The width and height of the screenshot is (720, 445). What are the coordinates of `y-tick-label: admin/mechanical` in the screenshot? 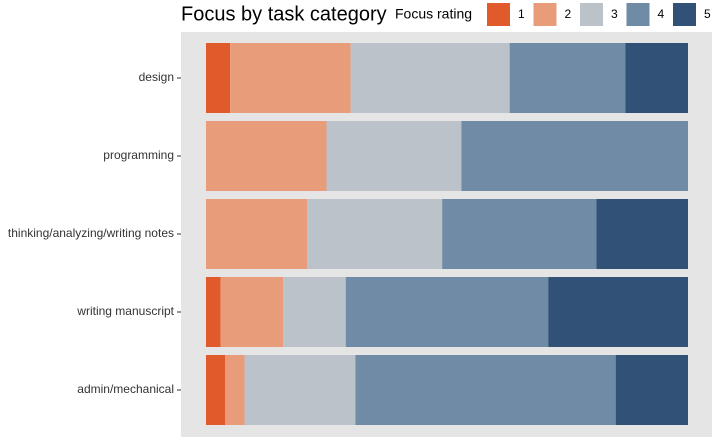 It's located at (125, 389).